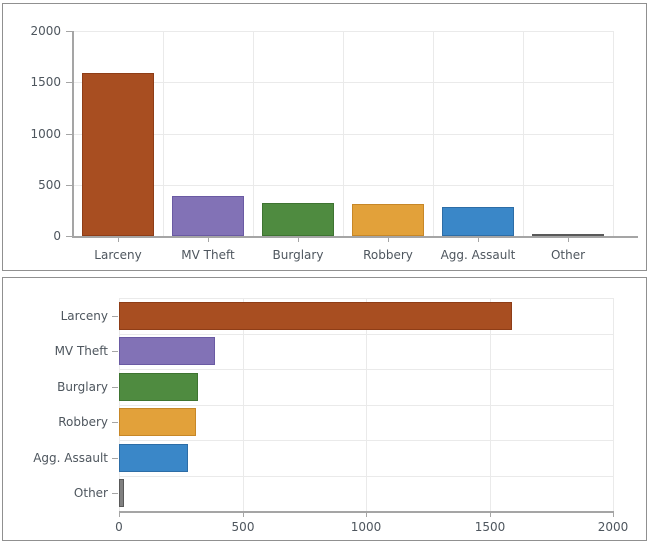 The image size is (650, 551). Describe the element at coordinates (119, 527) in the screenshot. I see `x-tick-label-0: 0` at that location.